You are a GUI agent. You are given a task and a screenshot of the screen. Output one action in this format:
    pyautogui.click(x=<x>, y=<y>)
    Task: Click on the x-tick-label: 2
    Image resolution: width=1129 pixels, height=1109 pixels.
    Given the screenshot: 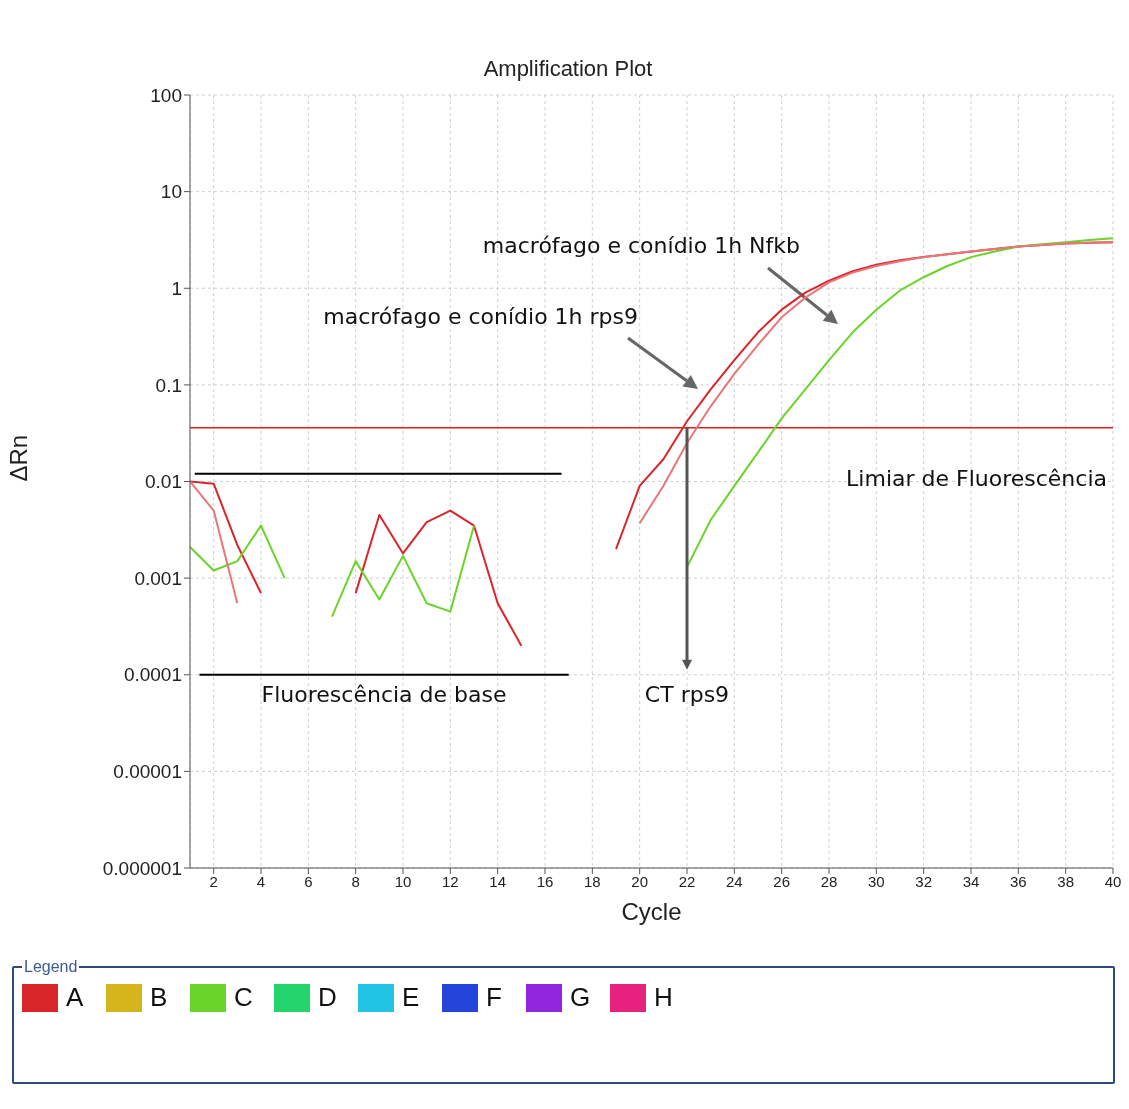 What is the action you would take?
    pyautogui.click(x=213, y=881)
    